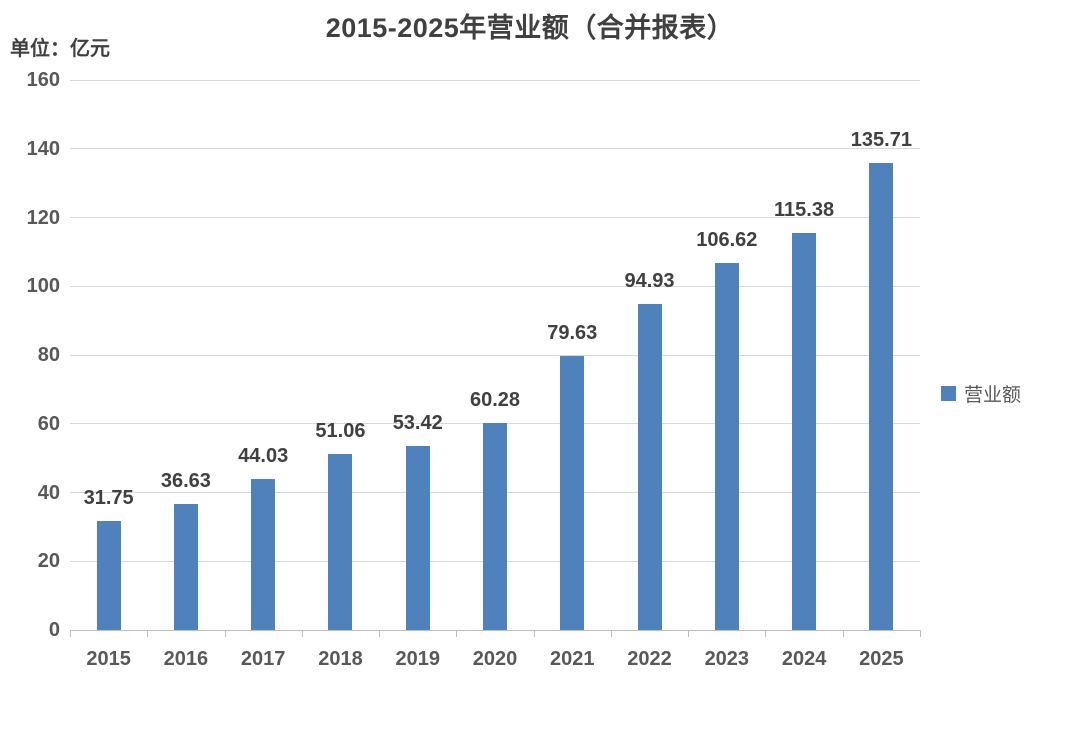 The width and height of the screenshot is (1071, 742). What do you see at coordinates (48, 355) in the screenshot?
I see `y-axis-tick-label: 80` at bounding box center [48, 355].